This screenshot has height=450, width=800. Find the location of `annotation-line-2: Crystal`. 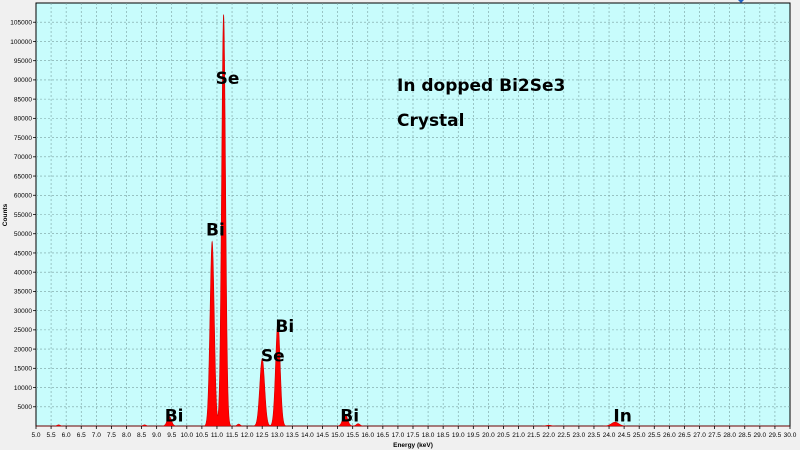

annotation-line-2: Crystal is located at coordinates (431, 121).